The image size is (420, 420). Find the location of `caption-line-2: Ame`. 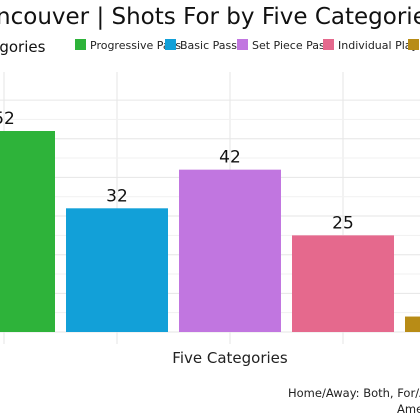

caption-line-2: Ame is located at coordinates (408, 409).